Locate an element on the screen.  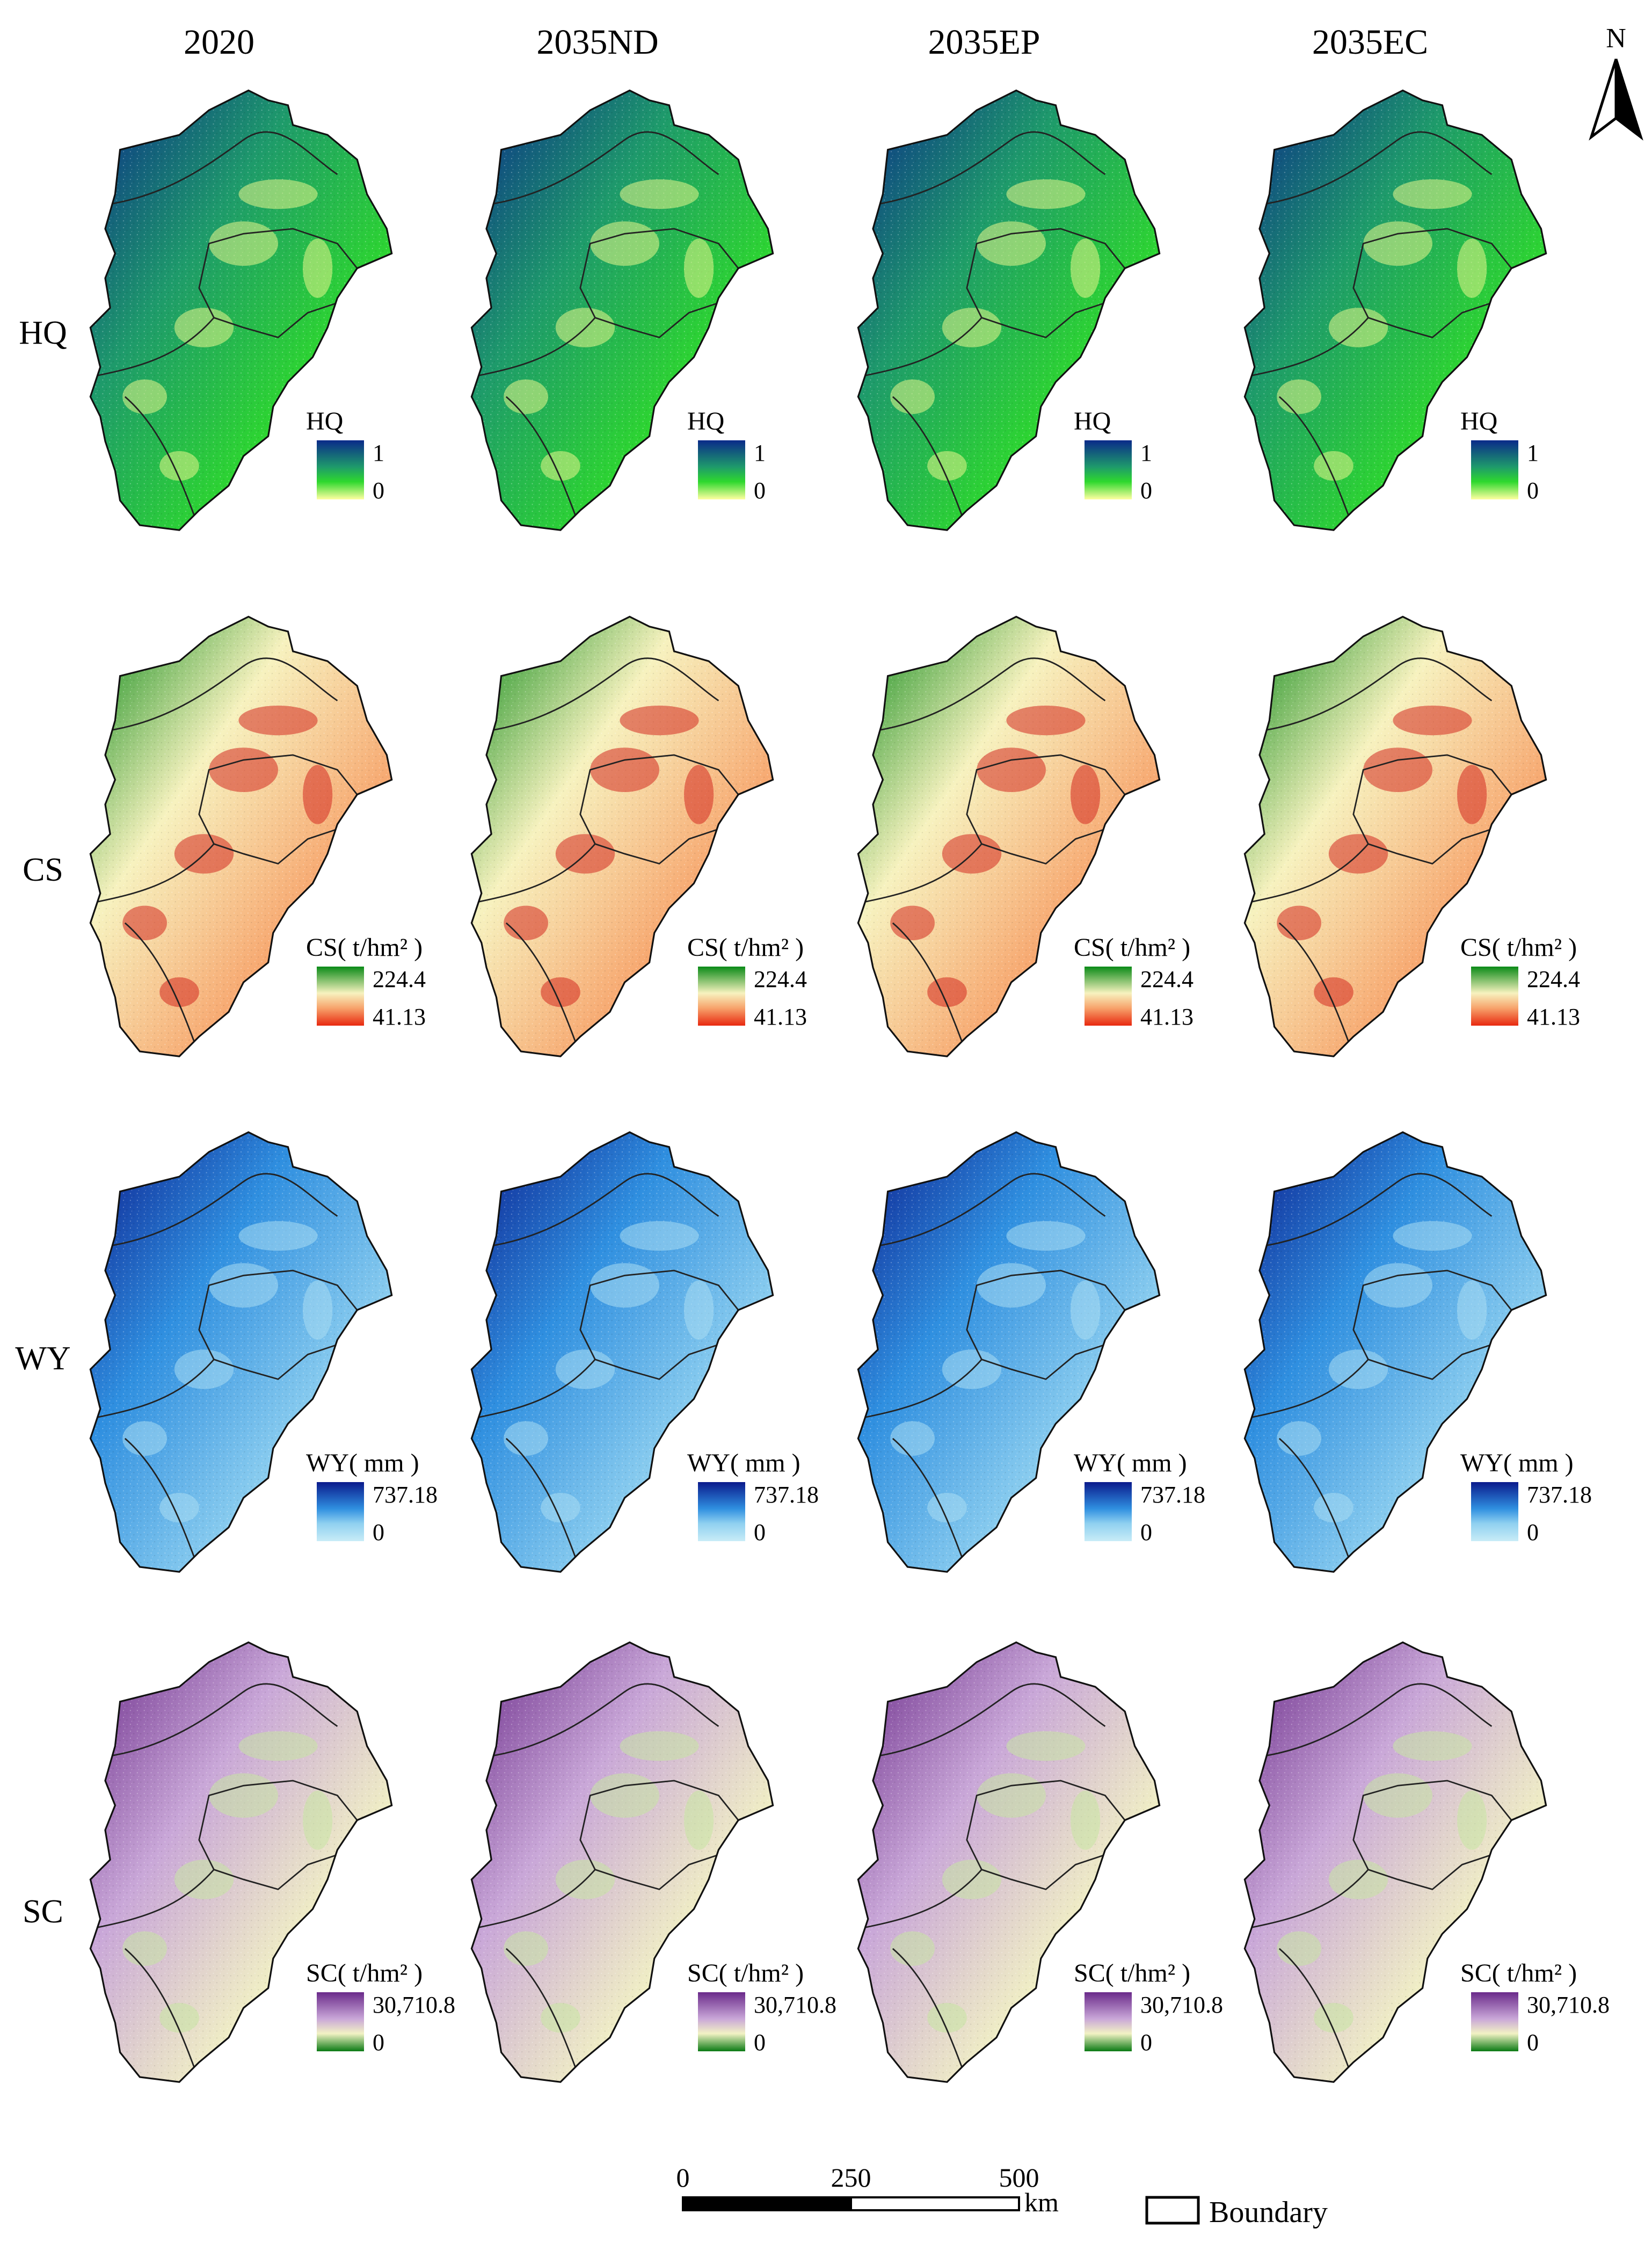
legend-max: 737.18 is located at coordinates (1559, 1495).